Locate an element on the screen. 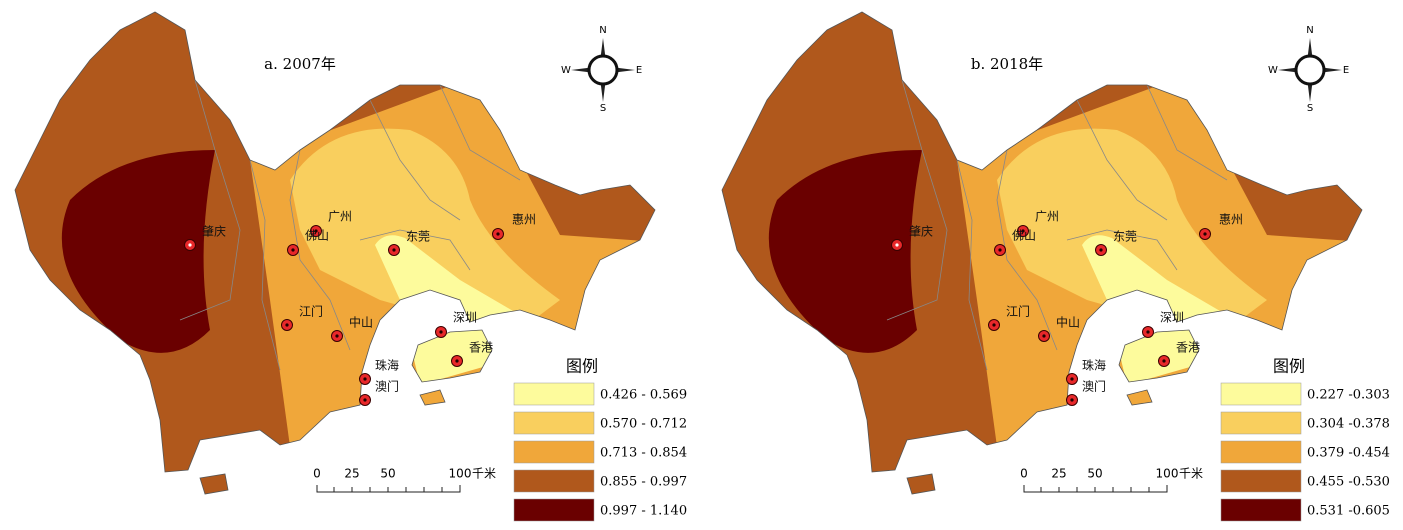 The height and width of the screenshot is (530, 1403). legend-label: 0.713 - 0.854 is located at coordinates (643, 453).